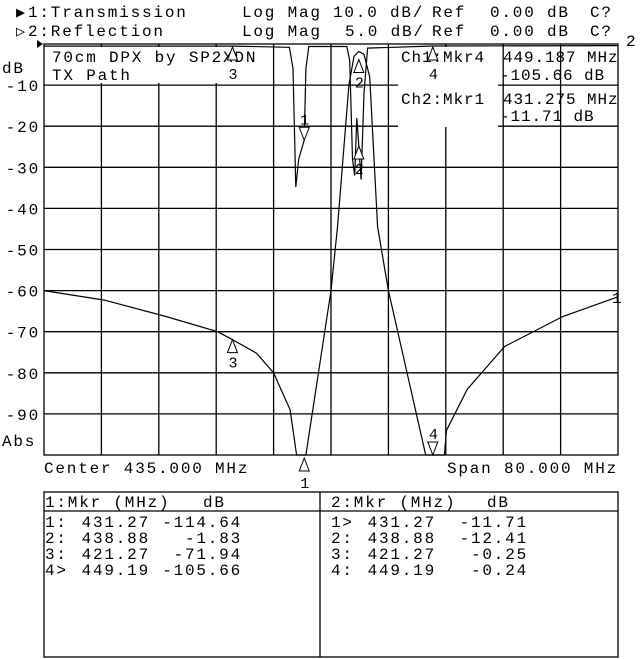  I want to click on ch1-scale: 10.0 dB/, so click(378, 13).